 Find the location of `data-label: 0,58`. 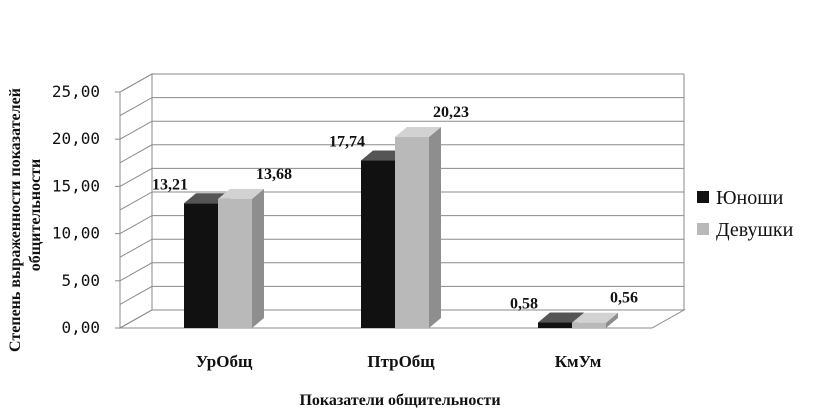

data-label: 0,58 is located at coordinates (524, 304).